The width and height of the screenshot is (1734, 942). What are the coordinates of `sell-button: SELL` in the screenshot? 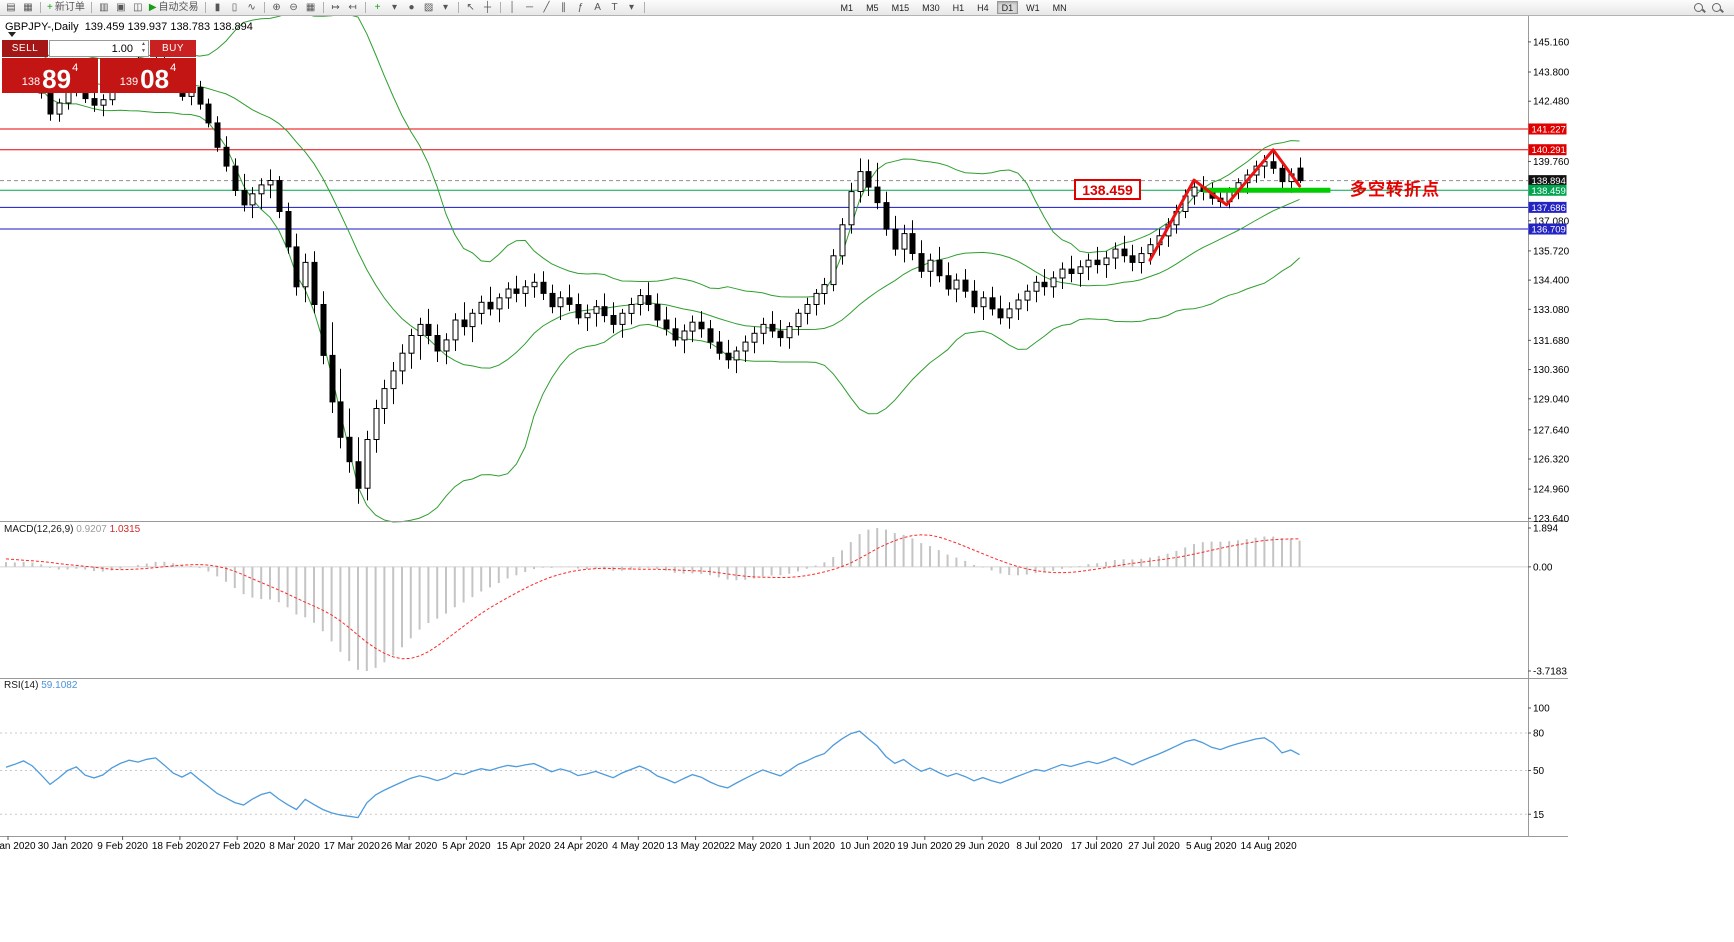 It's located at (25, 48).